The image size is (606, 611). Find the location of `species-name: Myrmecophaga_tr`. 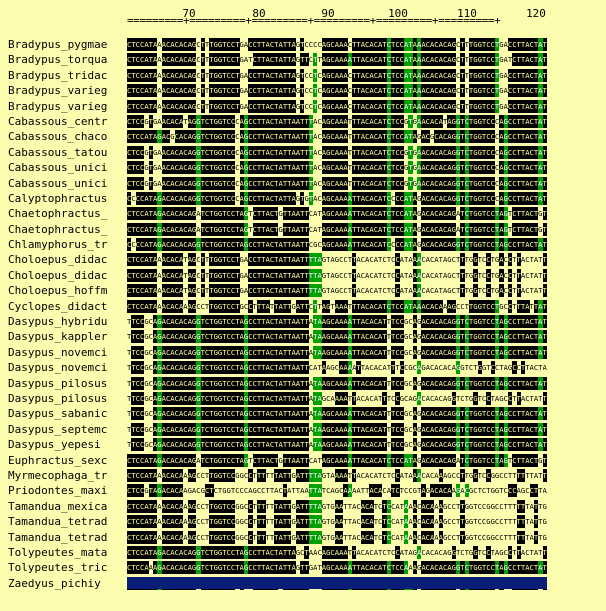

species-name: Myrmecophaga_tr is located at coordinates (58, 475).